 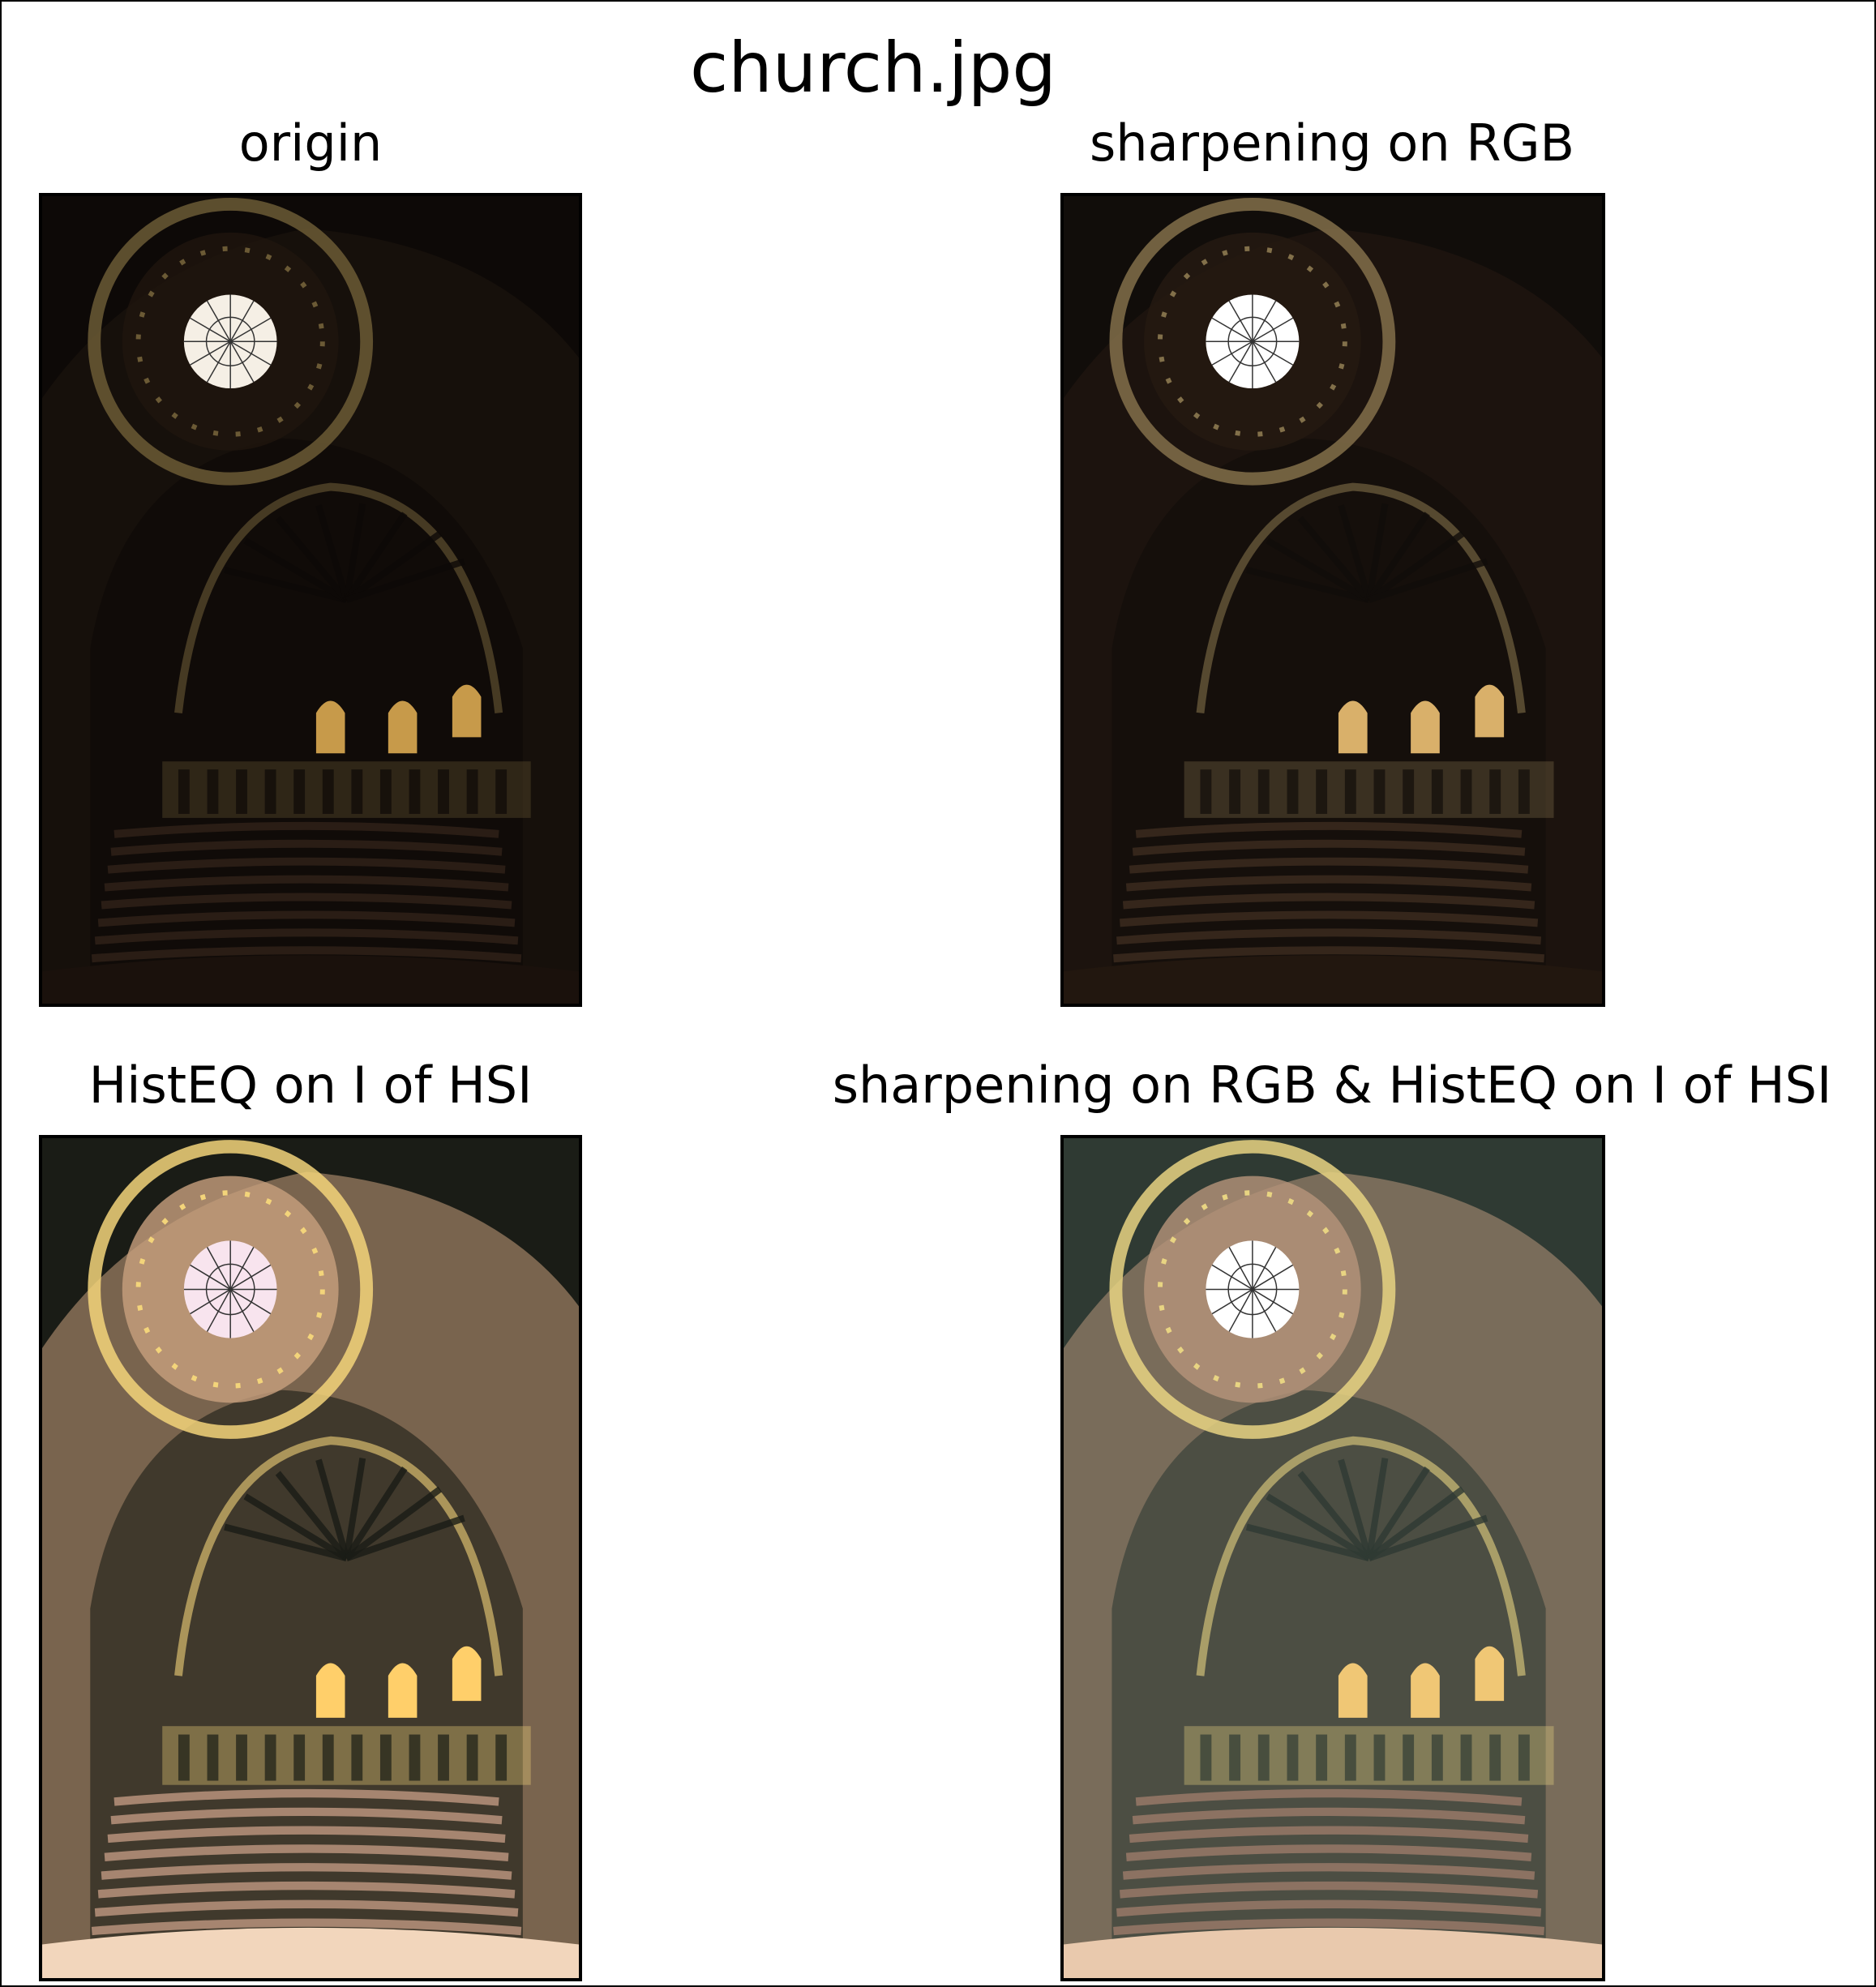 I want to click on panel-title-sharpening: sharpening on RGB, so click(x=1332, y=143).